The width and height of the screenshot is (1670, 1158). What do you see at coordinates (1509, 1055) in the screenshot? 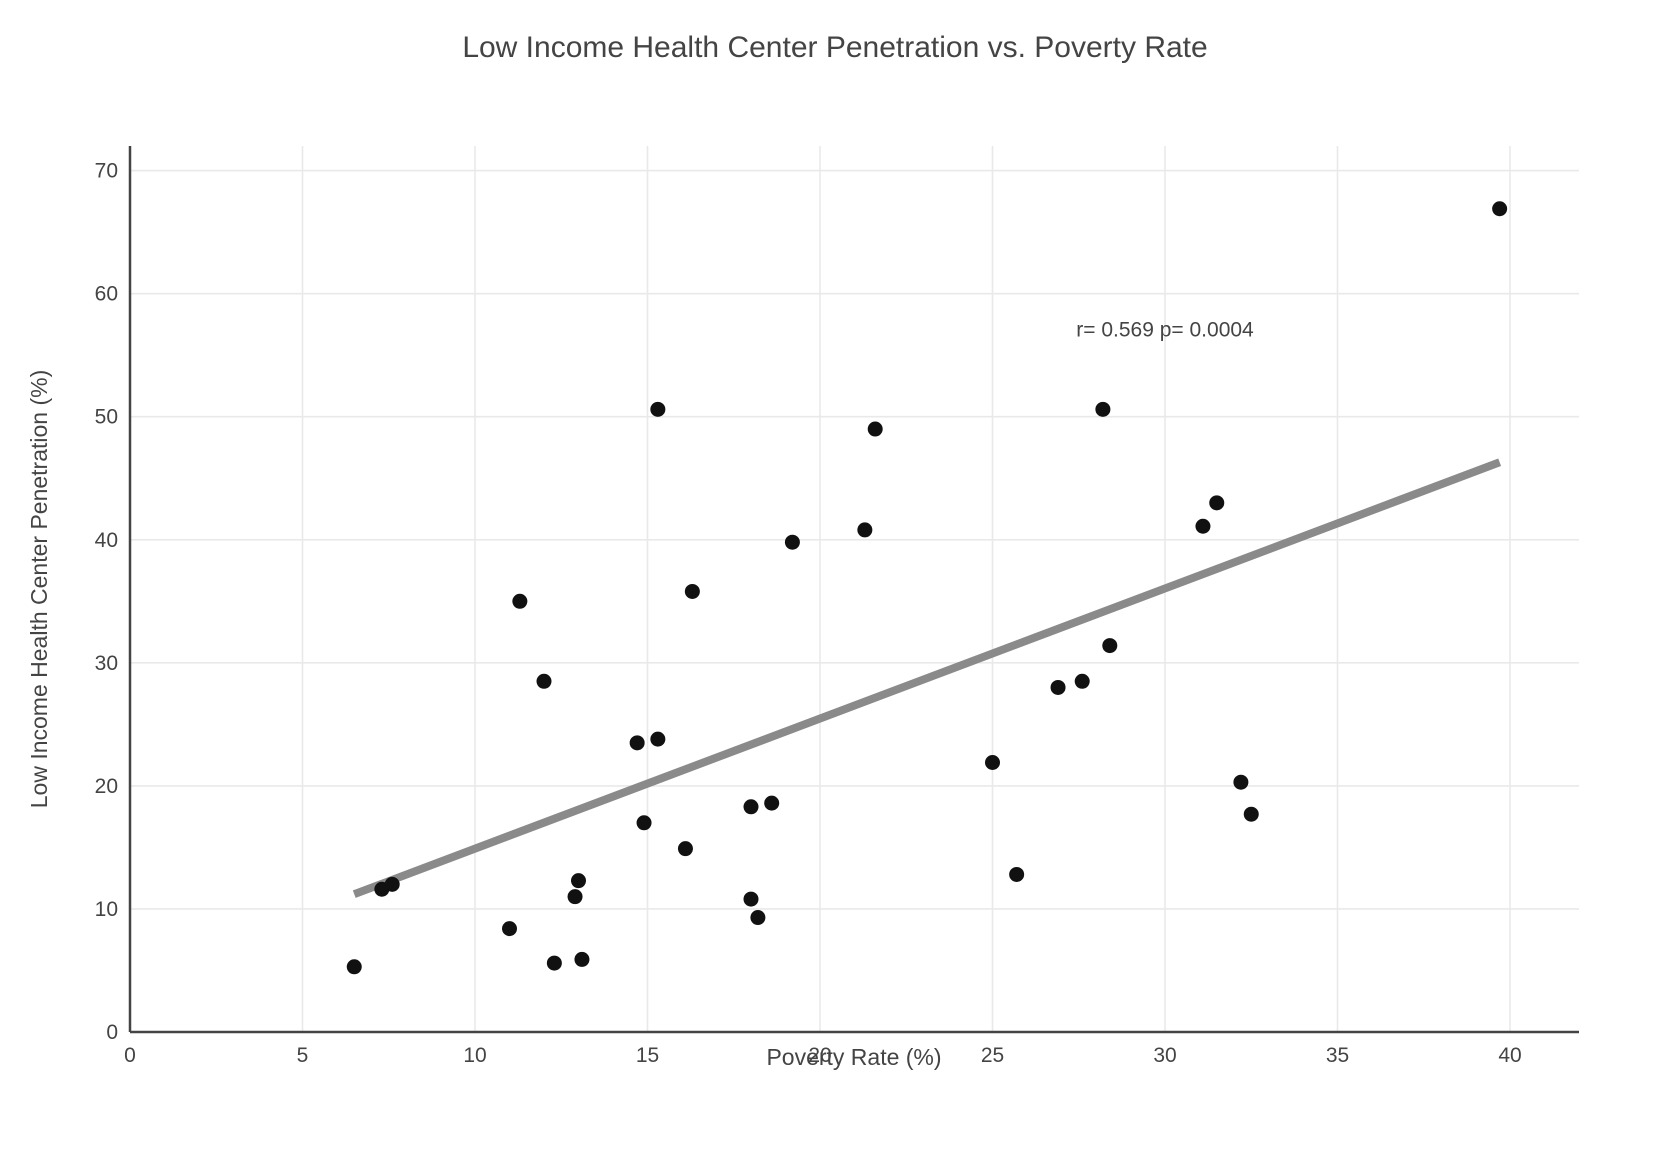
I see `x-tick-label: 40` at bounding box center [1509, 1055].